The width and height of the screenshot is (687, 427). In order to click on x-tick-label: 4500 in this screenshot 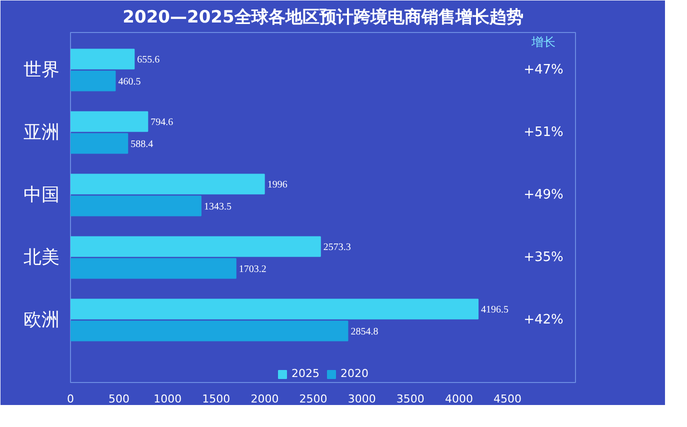, I will do `click(508, 399)`.